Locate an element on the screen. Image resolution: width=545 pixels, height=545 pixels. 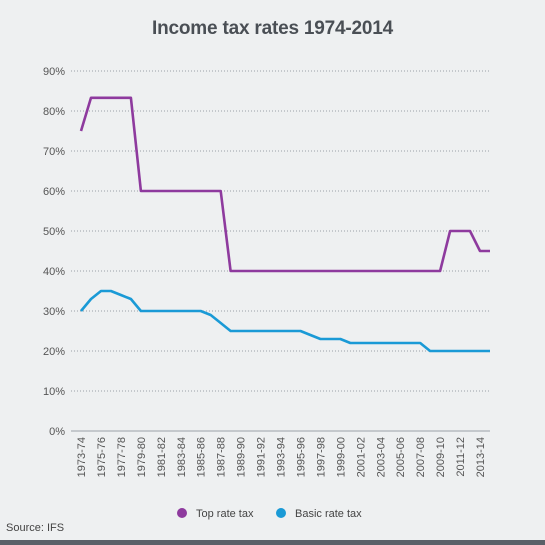
x-tick-label: 1973-74 is located at coordinates (82, 457).